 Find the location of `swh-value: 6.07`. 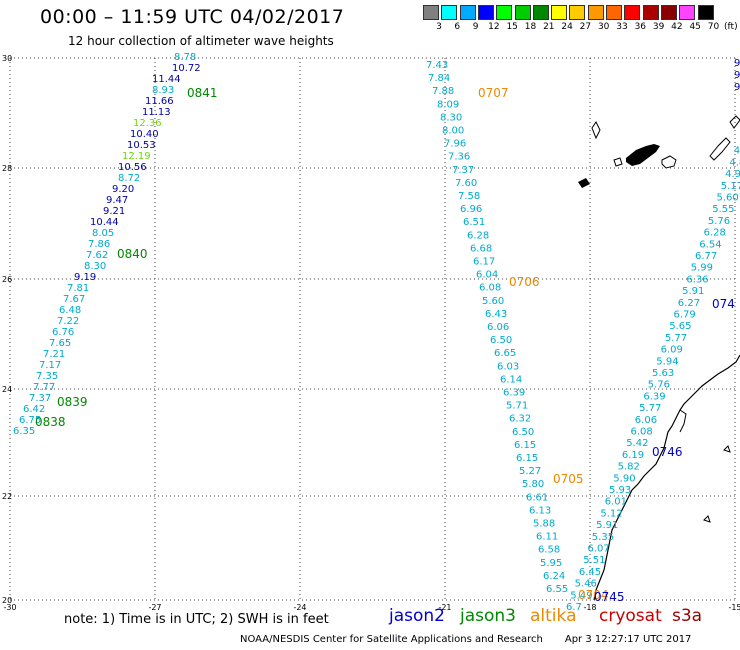

swh-value: 6.07 is located at coordinates (599, 549).